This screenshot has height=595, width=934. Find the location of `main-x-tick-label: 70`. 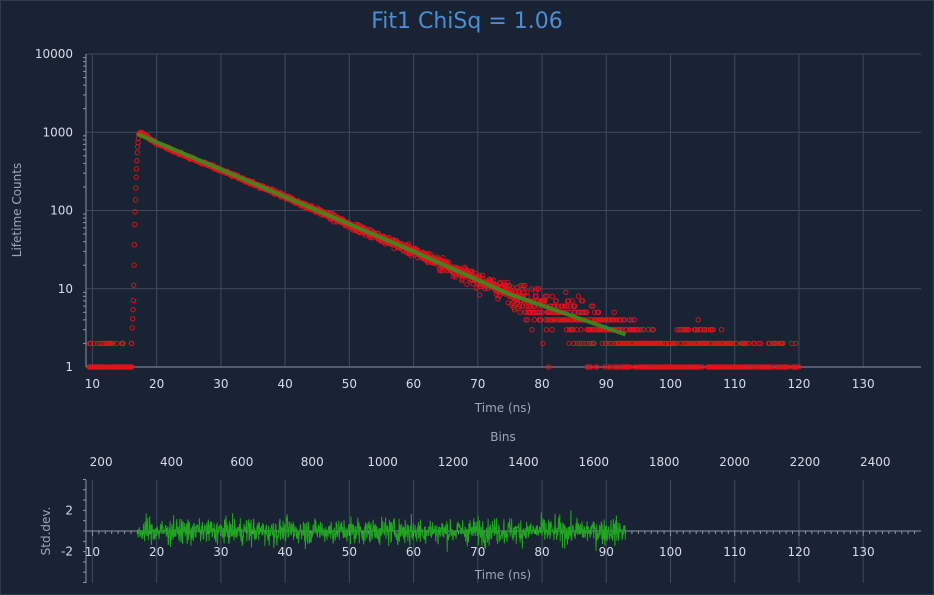

main-x-tick-label: 70 is located at coordinates (477, 384).